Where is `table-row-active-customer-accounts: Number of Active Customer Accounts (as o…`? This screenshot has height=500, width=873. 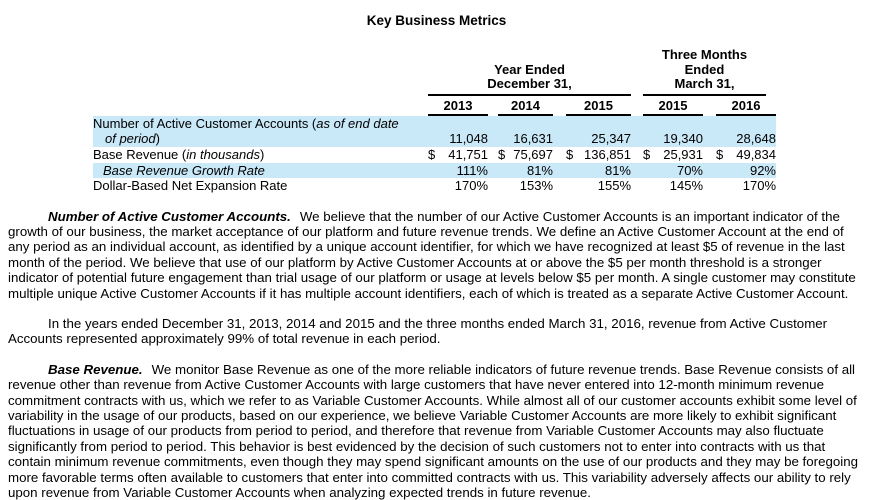
table-row-active-customer-accounts: Number of Active Customer Accounts (as o… is located at coordinates (434, 131).